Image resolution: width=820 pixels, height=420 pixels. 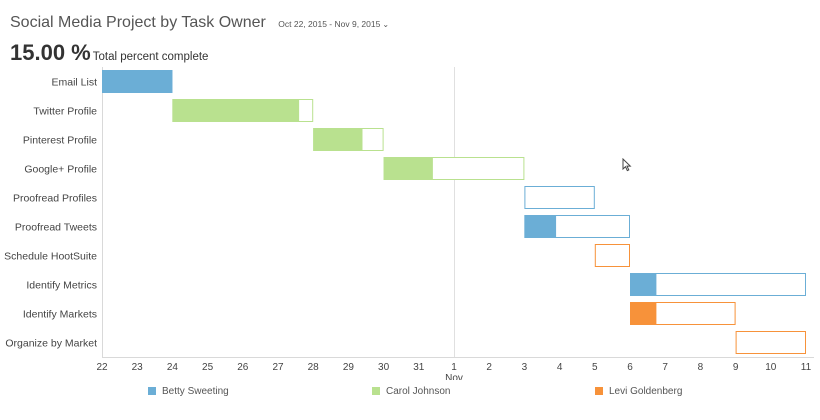 I want to click on task-label: Organize by Market, so click(x=51, y=344).